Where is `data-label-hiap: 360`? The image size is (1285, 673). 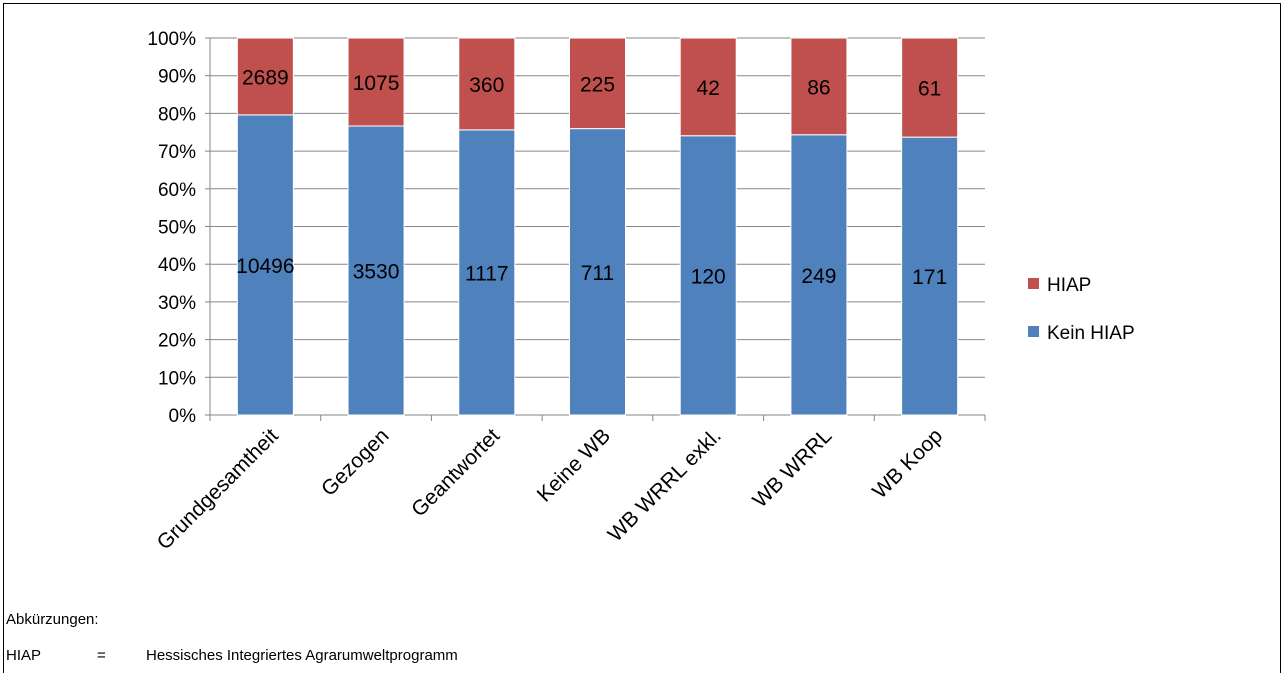 data-label-hiap: 360 is located at coordinates (486, 85).